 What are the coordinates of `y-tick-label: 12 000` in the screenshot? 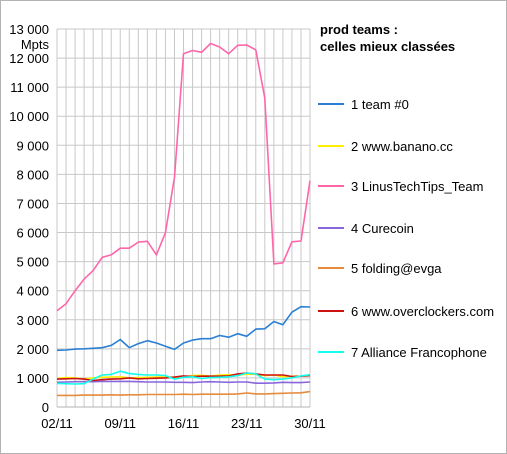 It's located at (29, 58).